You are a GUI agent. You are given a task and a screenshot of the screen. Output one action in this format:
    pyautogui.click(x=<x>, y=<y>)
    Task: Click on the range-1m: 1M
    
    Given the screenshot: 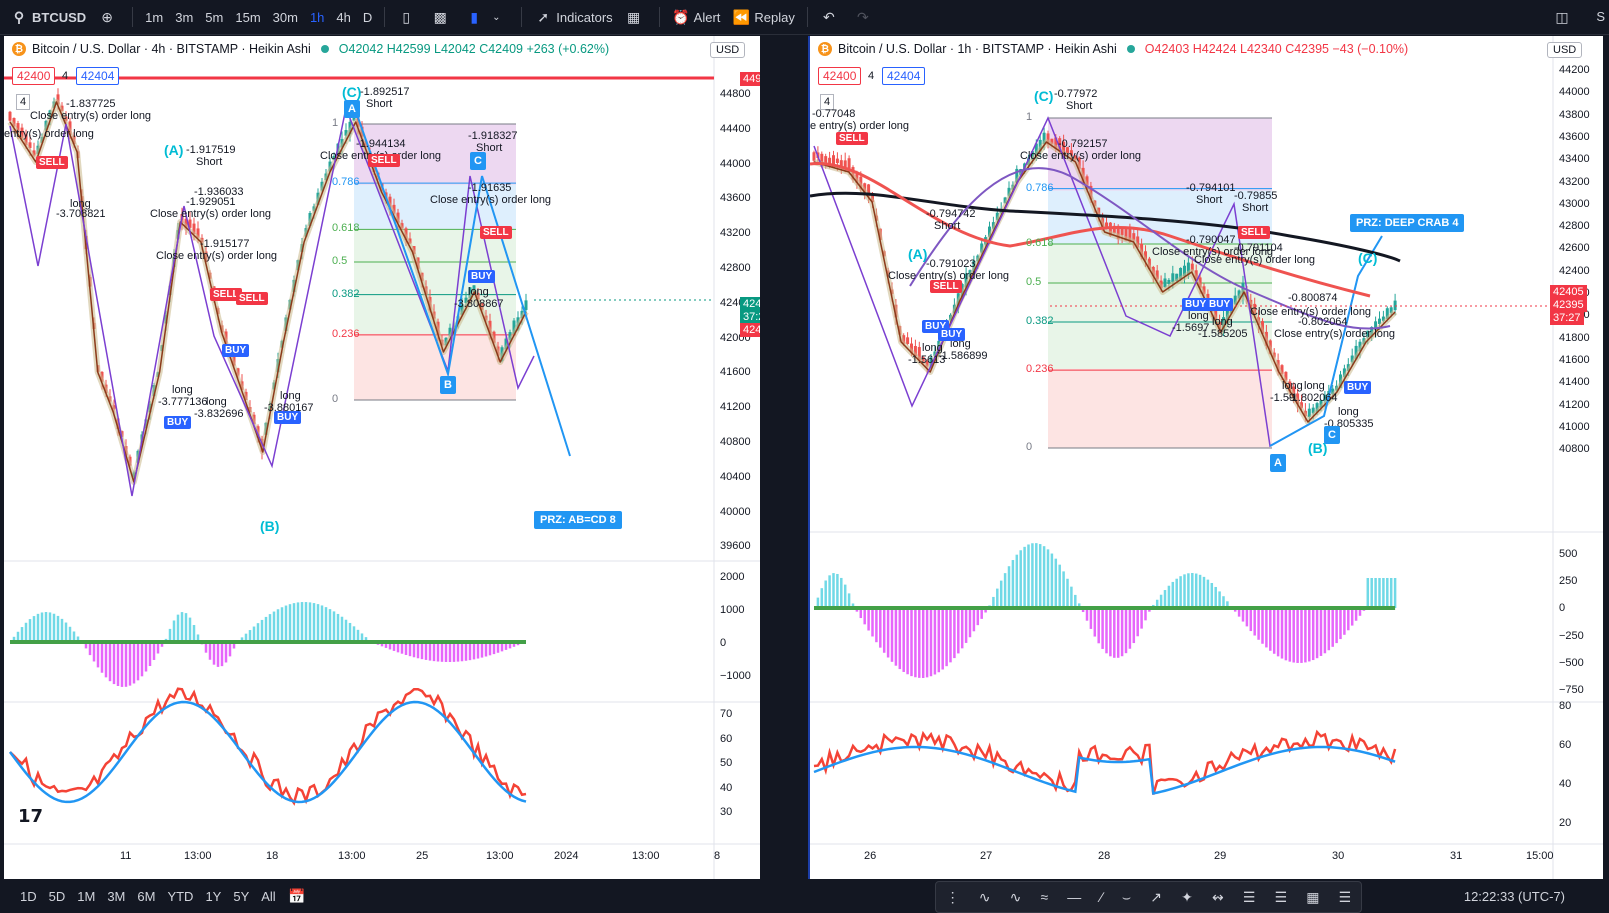 What is the action you would take?
    pyautogui.click(x=86, y=896)
    